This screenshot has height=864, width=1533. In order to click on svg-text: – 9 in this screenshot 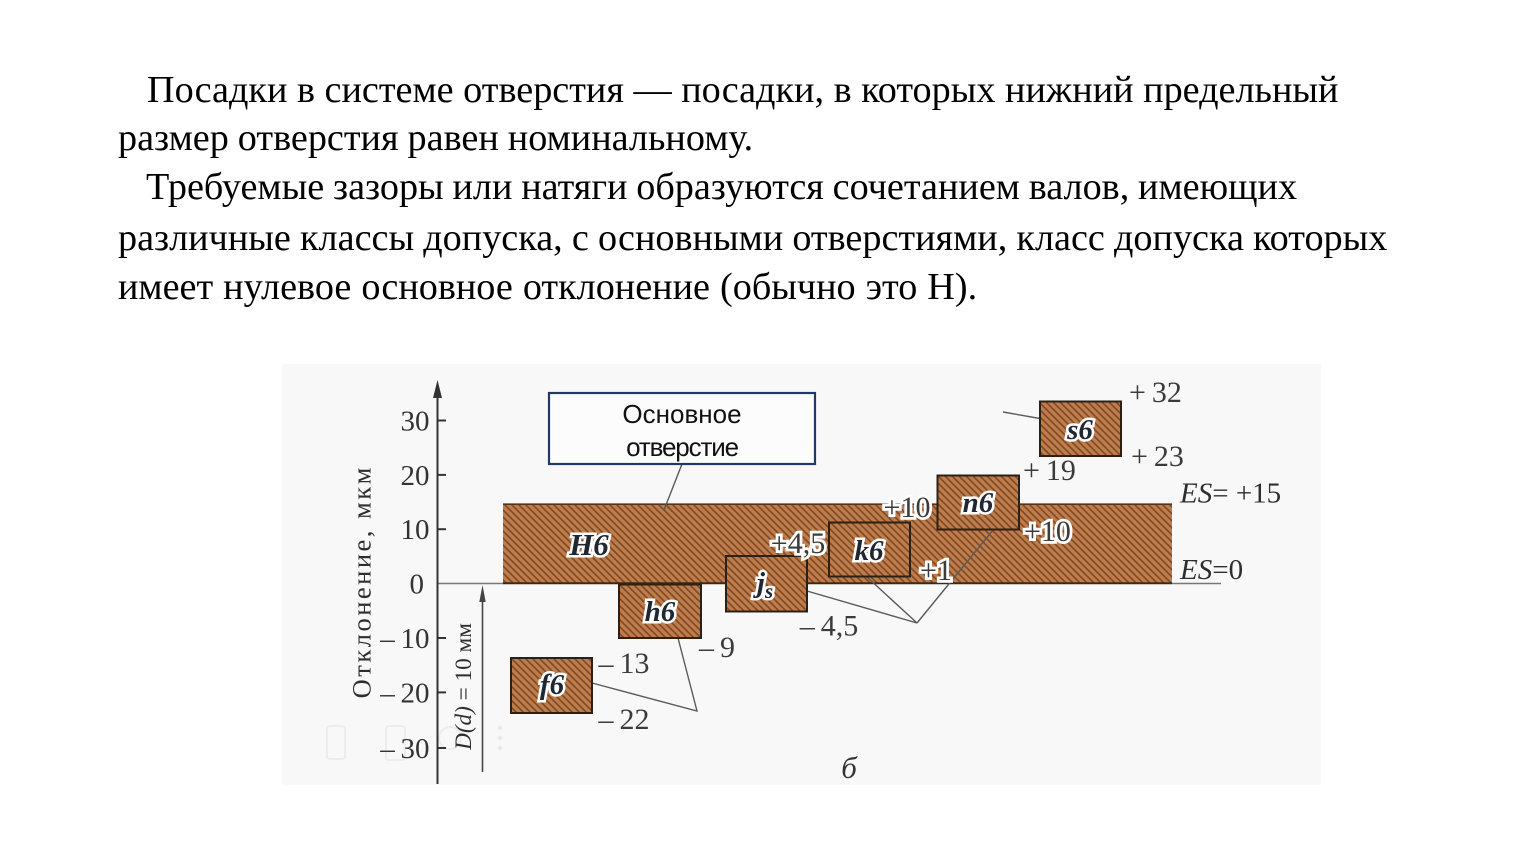, I will do `click(716, 647)`.